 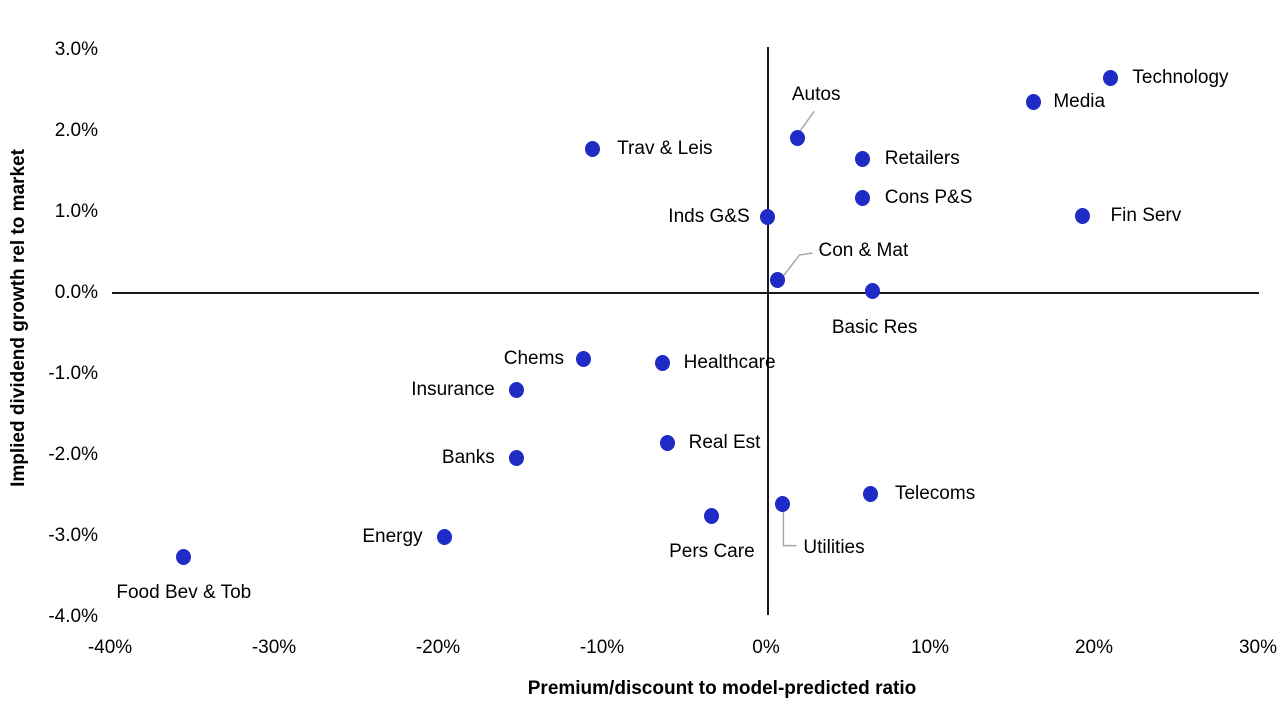 I want to click on point-label-pers-care: Pers Care, so click(x=712, y=551).